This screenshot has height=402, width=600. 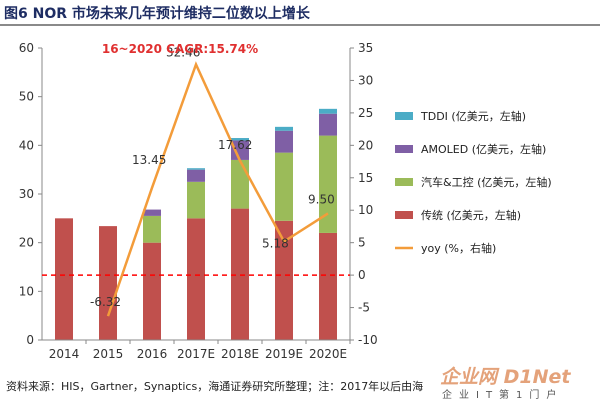 I want to click on yoy-data-label: 9.50, so click(x=321, y=199).